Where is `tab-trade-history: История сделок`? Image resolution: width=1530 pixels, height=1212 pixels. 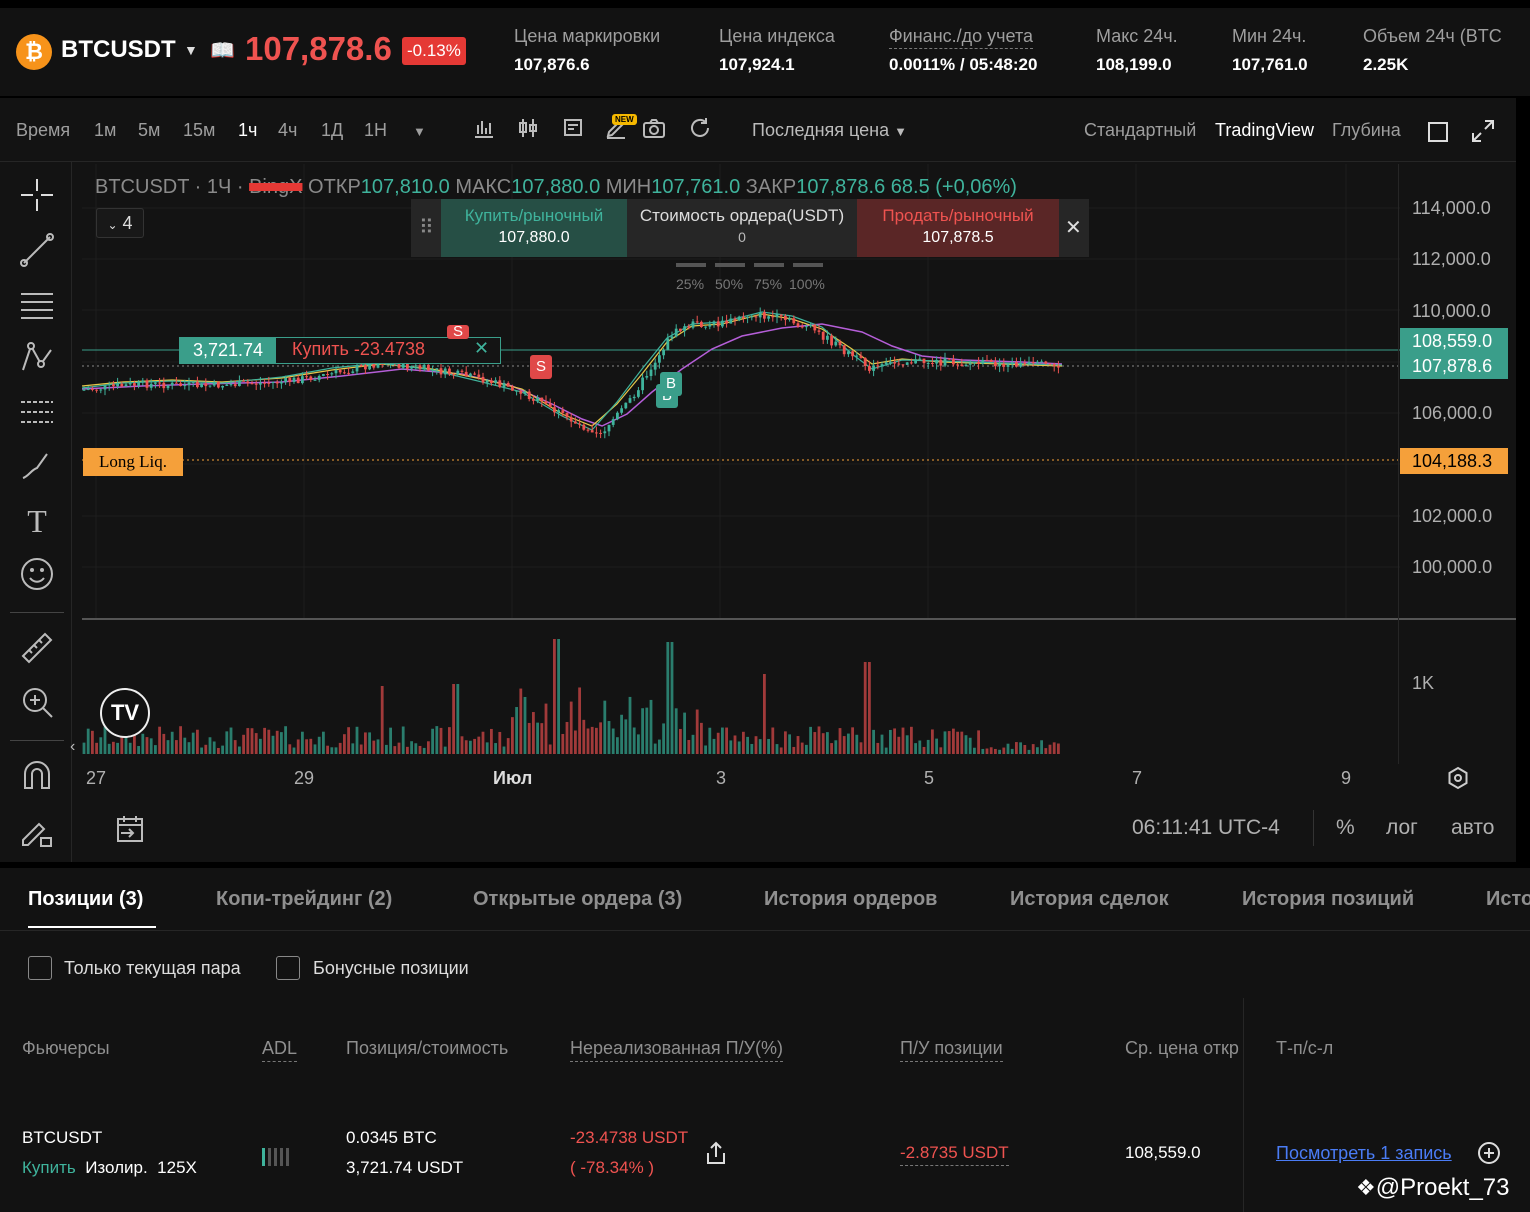 tab-trade-history: История сделок is located at coordinates (1089, 899).